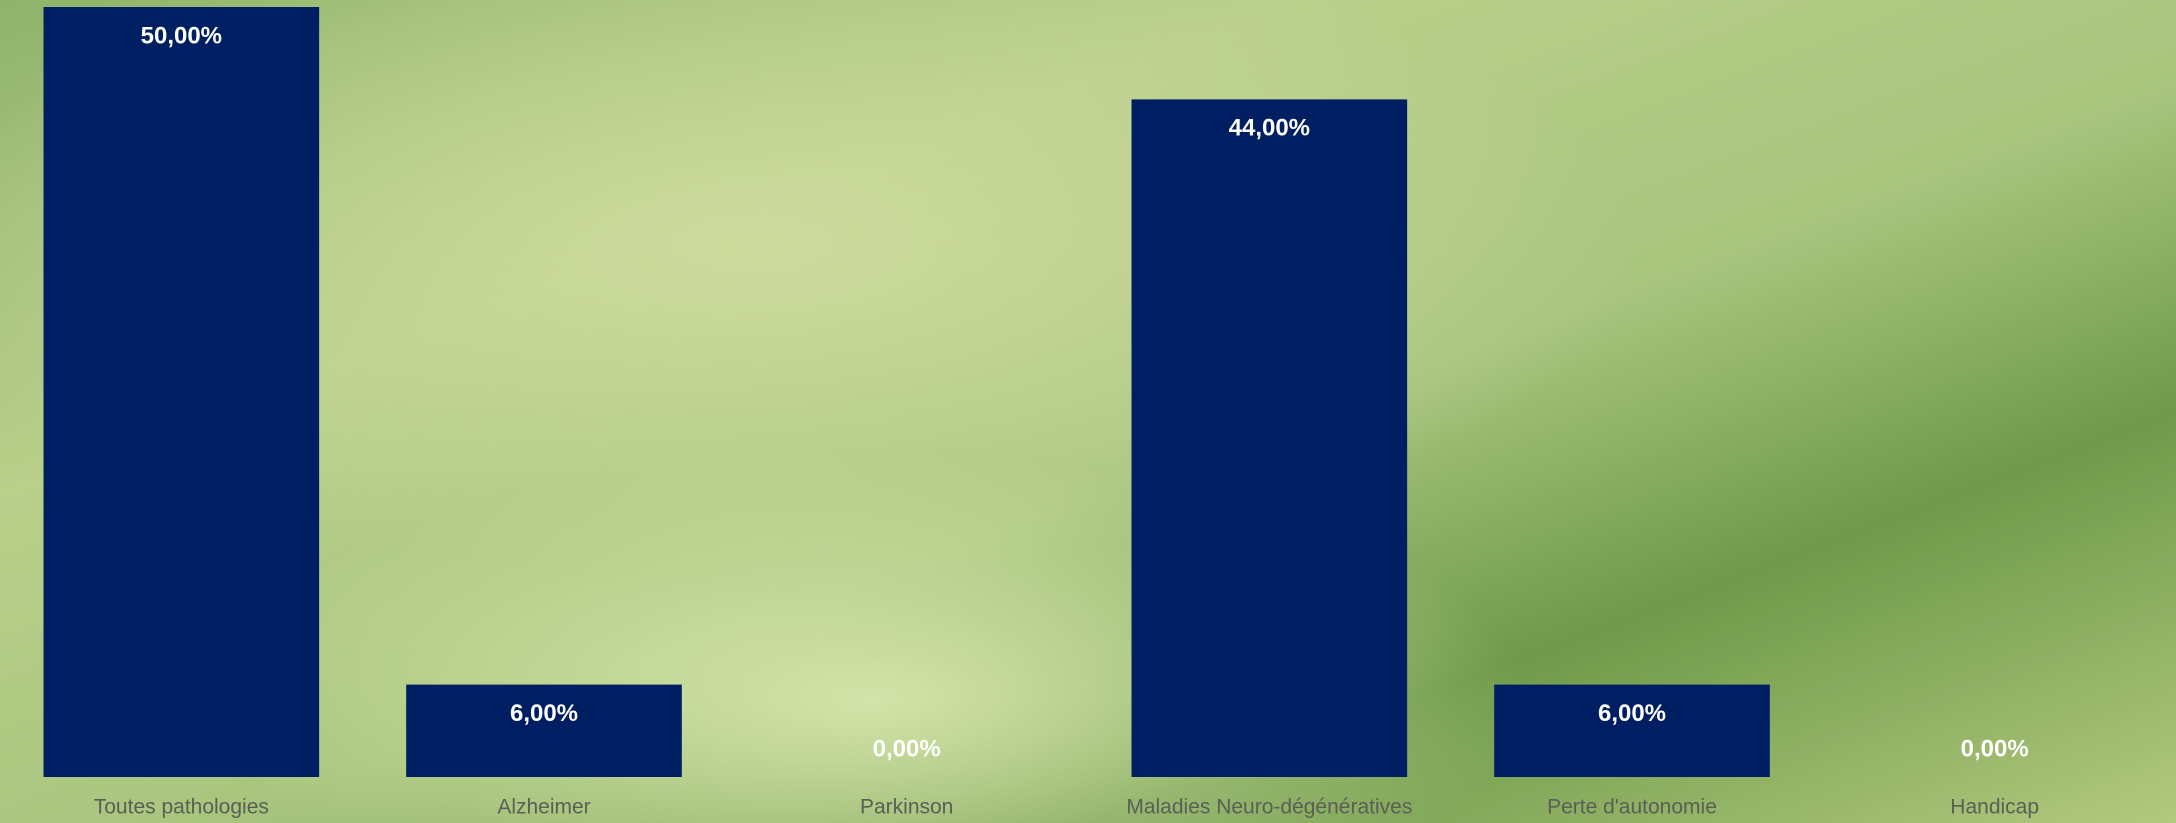 Image resolution: width=2176 pixels, height=823 pixels. I want to click on x-tick-label: Alzheimer, so click(543, 807).